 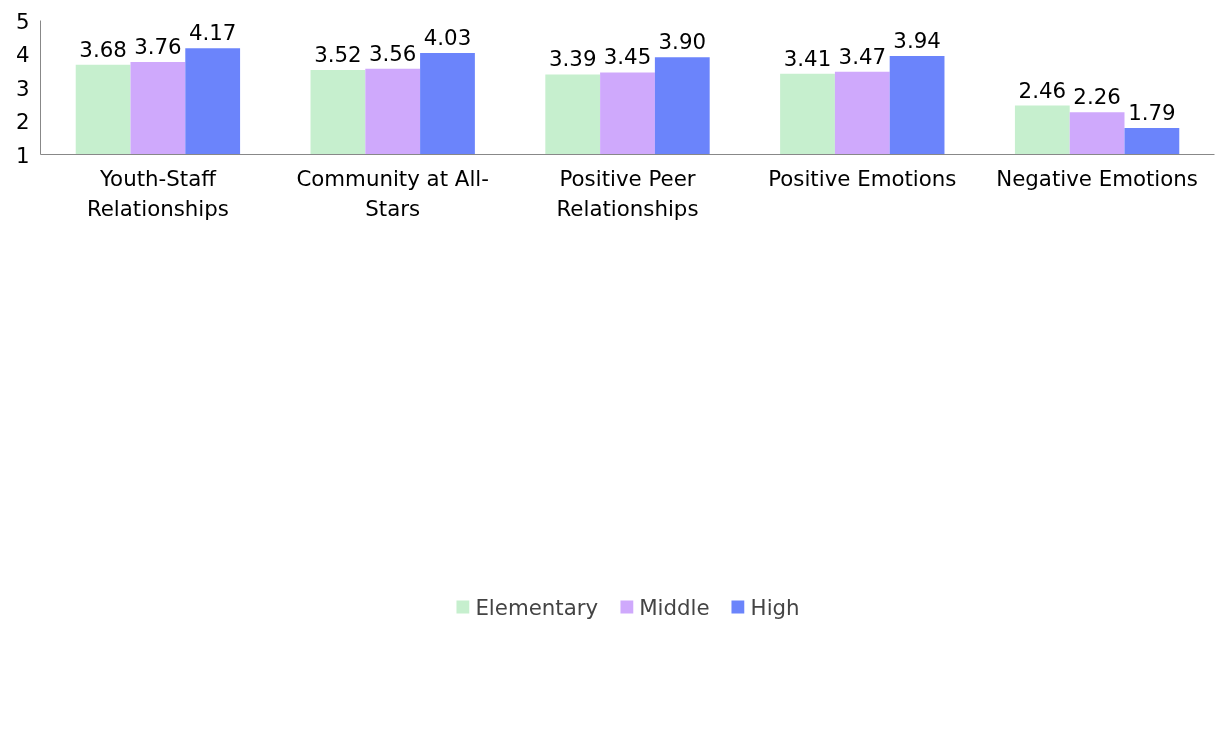 I want to click on legend-label: Elementary, so click(x=537, y=607).